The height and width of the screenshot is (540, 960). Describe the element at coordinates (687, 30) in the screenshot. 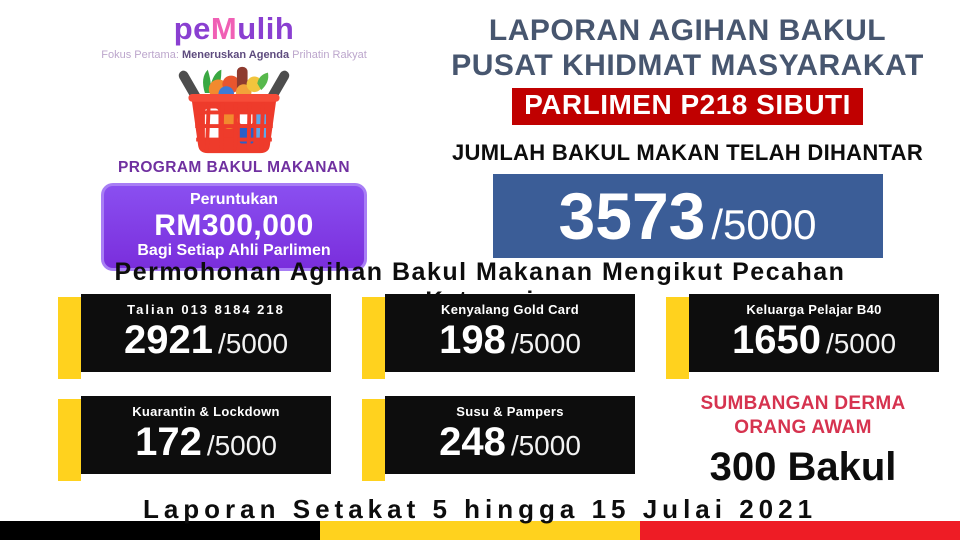

I see `report-title-line1: LAPORAN AGIHAN BAKUL` at that location.